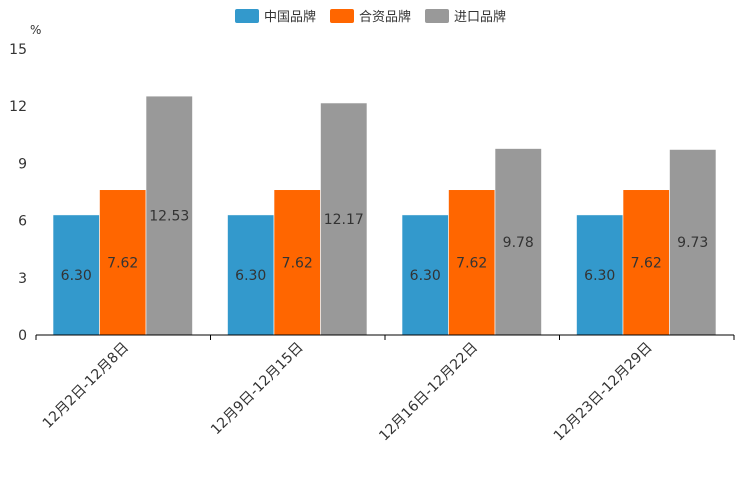 The height and width of the screenshot is (496, 744). I want to click on legend-item: 中国品牌, so click(275, 17).